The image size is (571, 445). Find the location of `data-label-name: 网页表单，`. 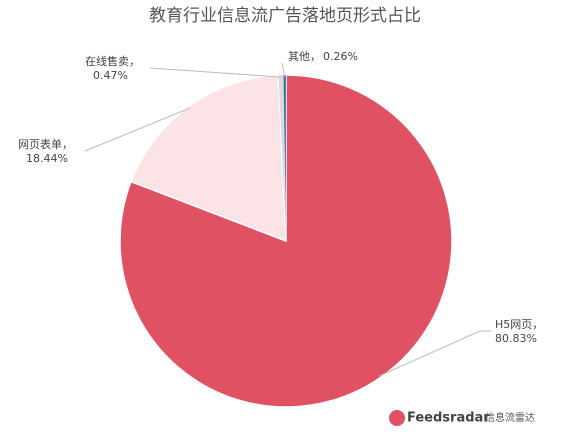

data-label-name: 网页表单， is located at coordinates (45, 144).